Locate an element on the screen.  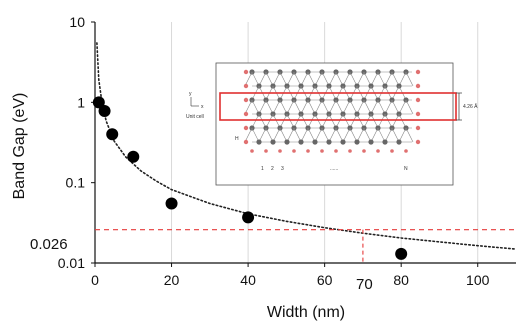
nanoribbon-lattice is located at coordinates (332, 111).